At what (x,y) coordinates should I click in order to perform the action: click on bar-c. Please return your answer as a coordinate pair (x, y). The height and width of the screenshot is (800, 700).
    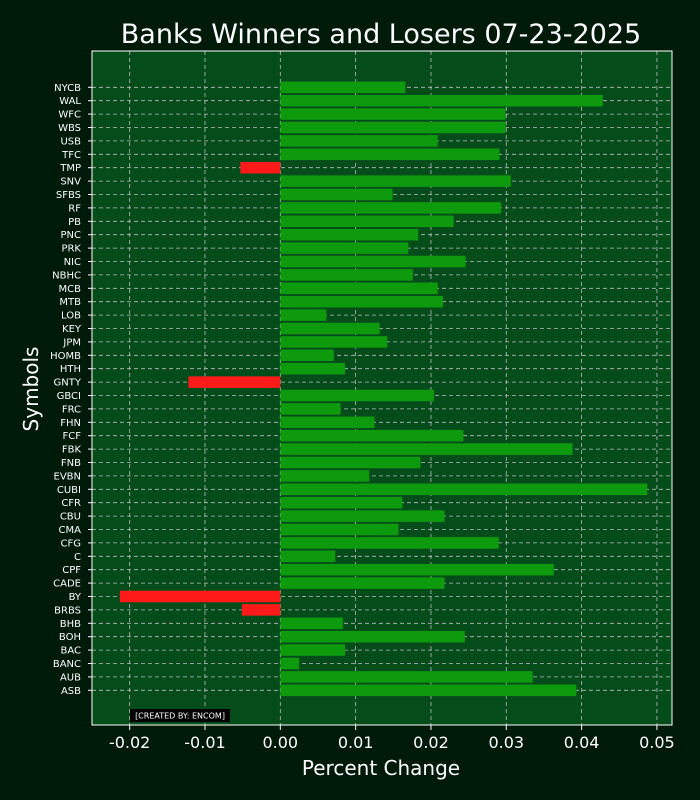
    Looking at the image, I should click on (308, 556).